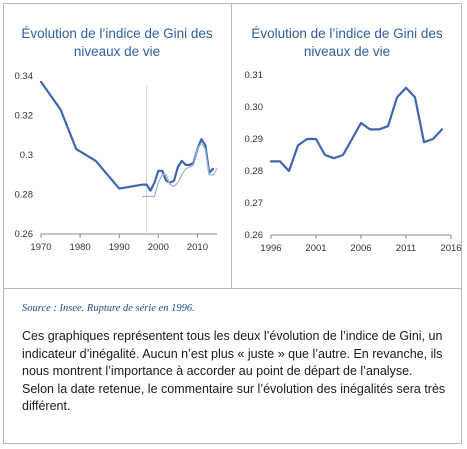 Image resolution: width=467 pixels, height=449 pixels. What do you see at coordinates (450, 248) in the screenshot?
I see `x-tick-label: 2016` at bounding box center [450, 248].